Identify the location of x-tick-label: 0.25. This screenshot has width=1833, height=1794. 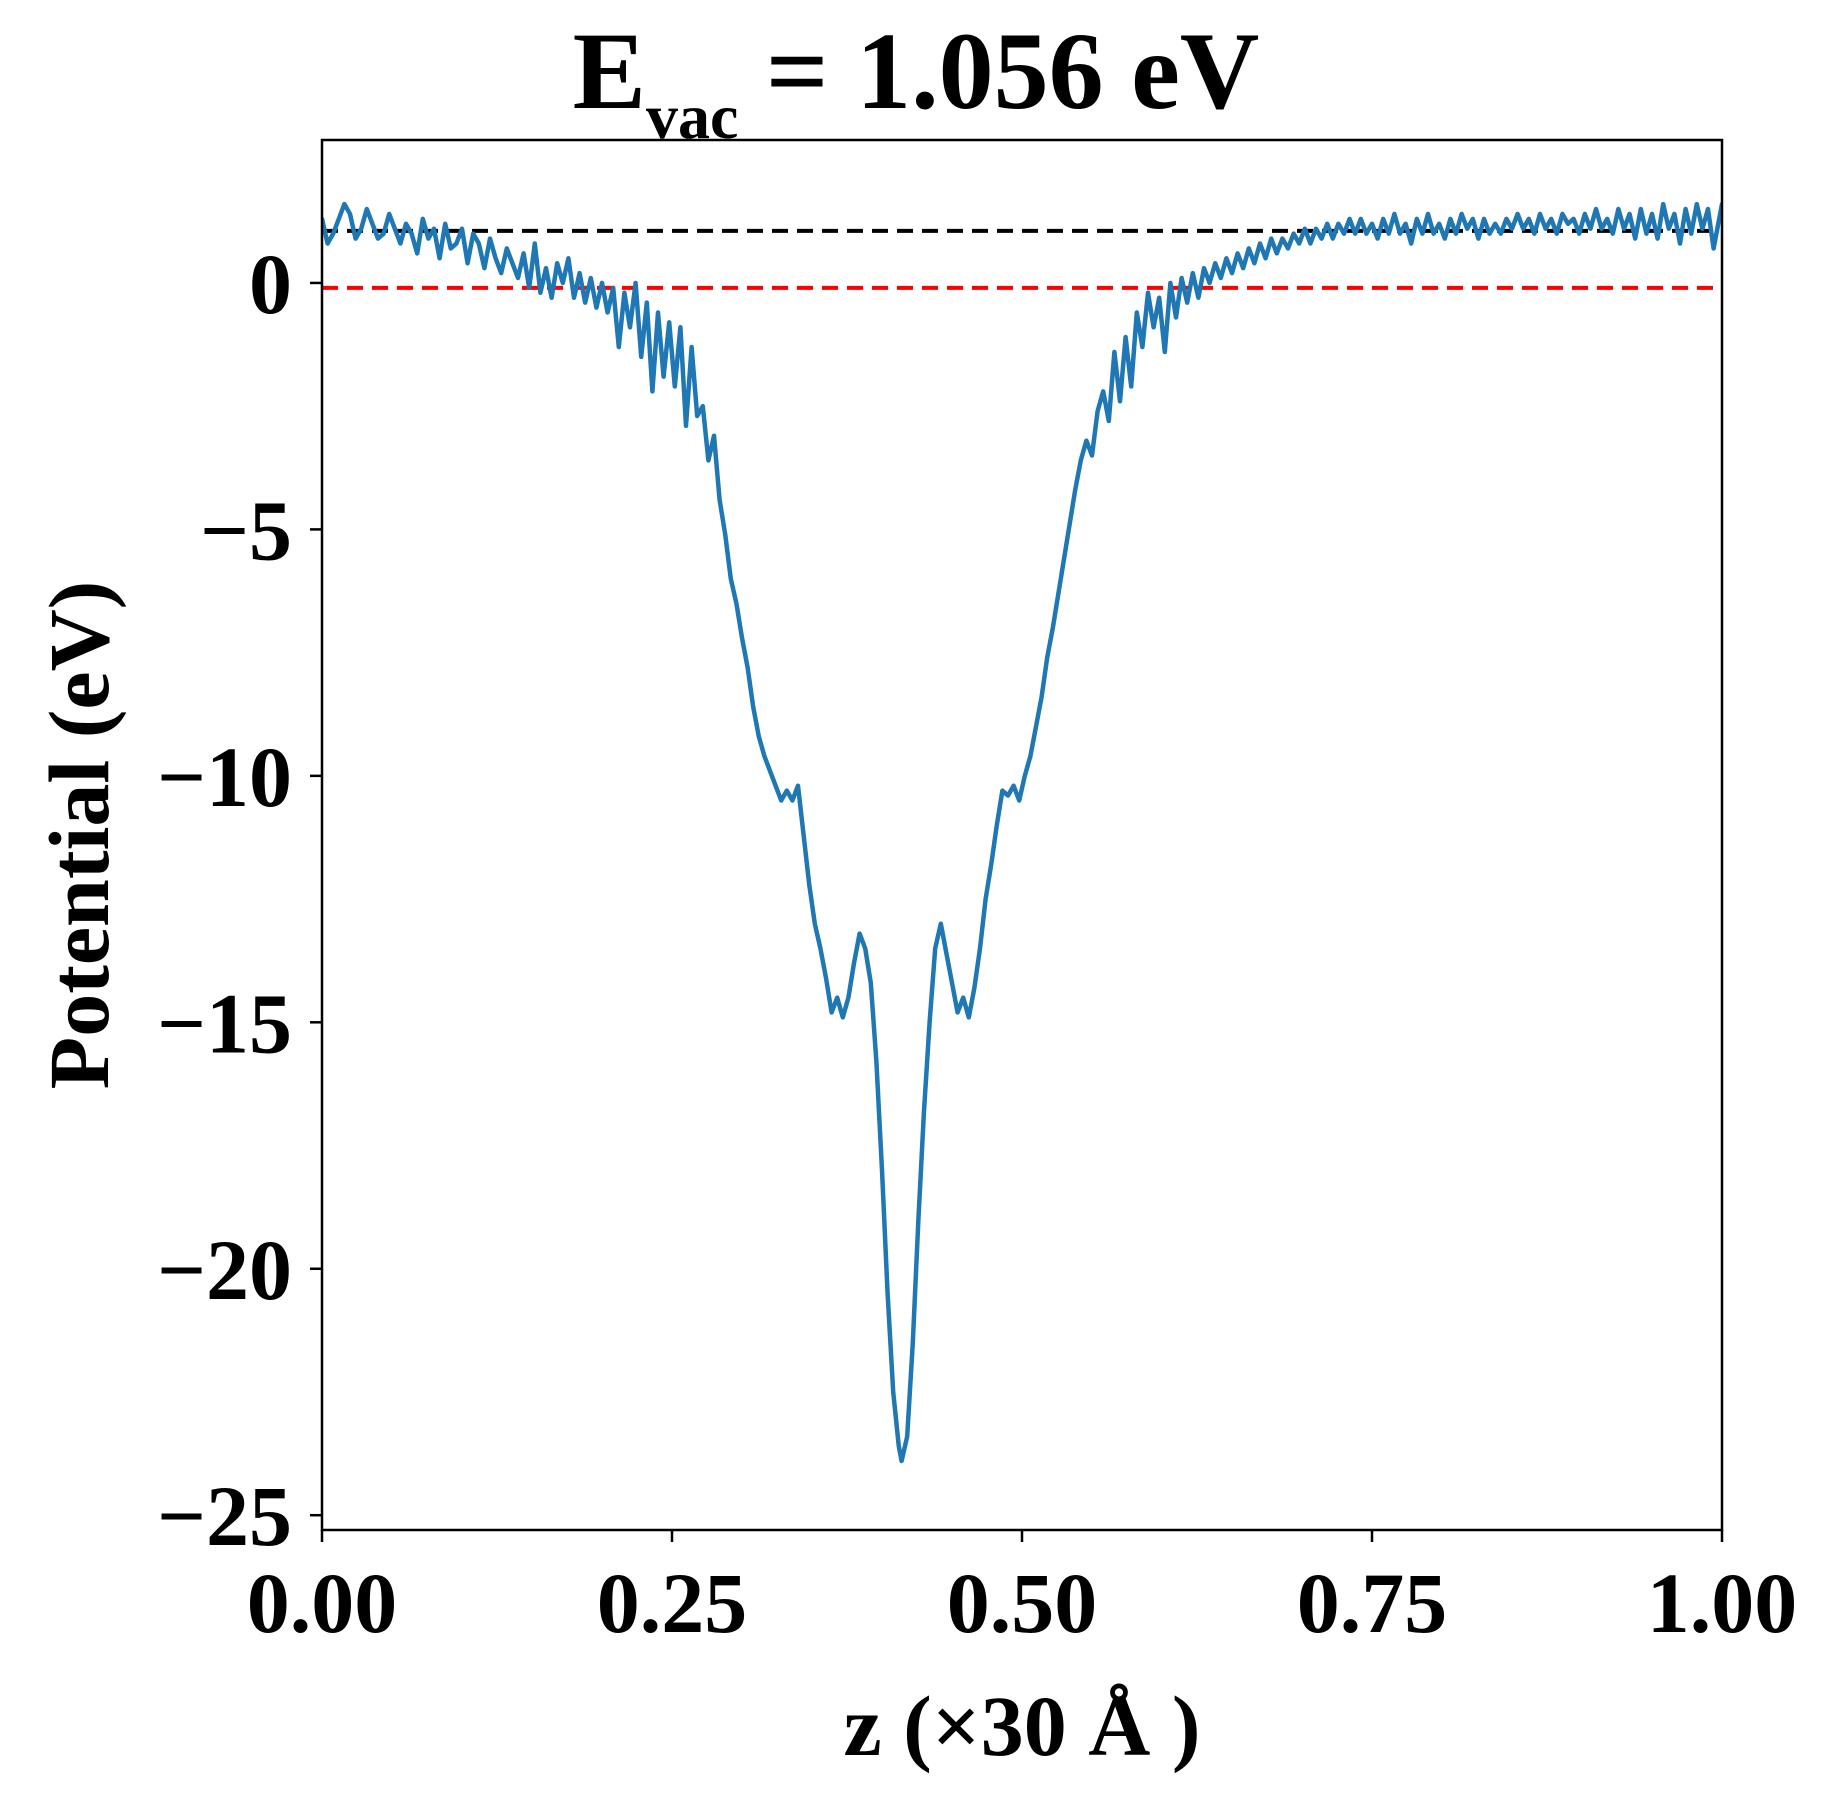
(672, 1603).